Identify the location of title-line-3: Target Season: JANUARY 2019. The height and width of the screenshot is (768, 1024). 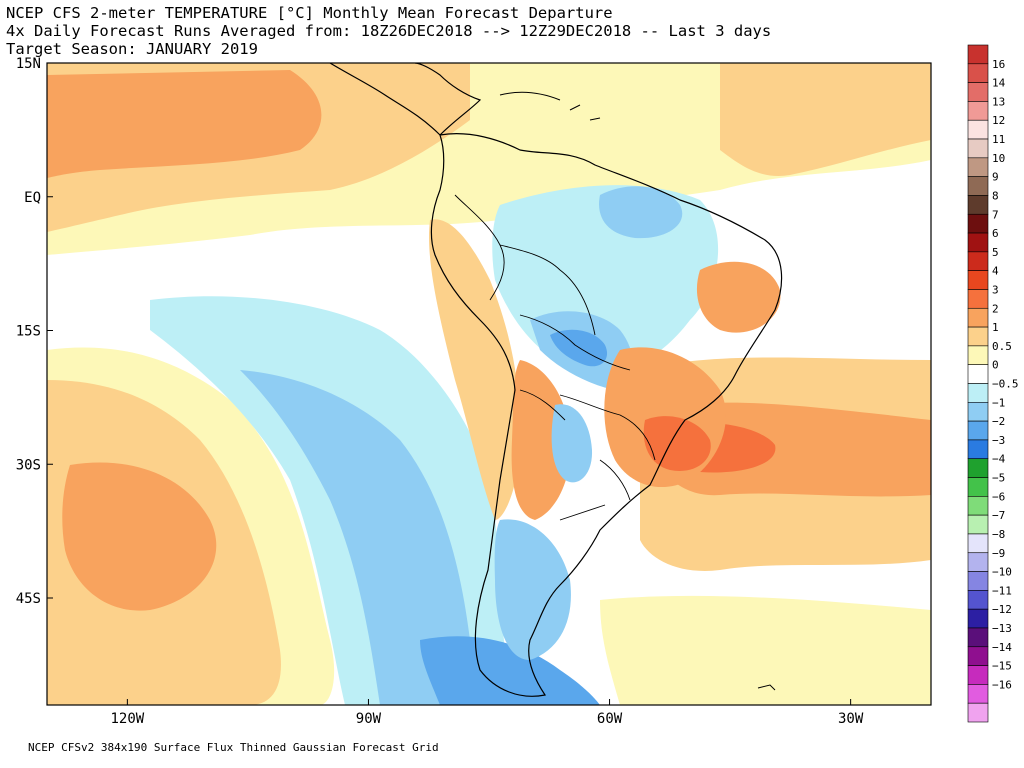
(132, 49).